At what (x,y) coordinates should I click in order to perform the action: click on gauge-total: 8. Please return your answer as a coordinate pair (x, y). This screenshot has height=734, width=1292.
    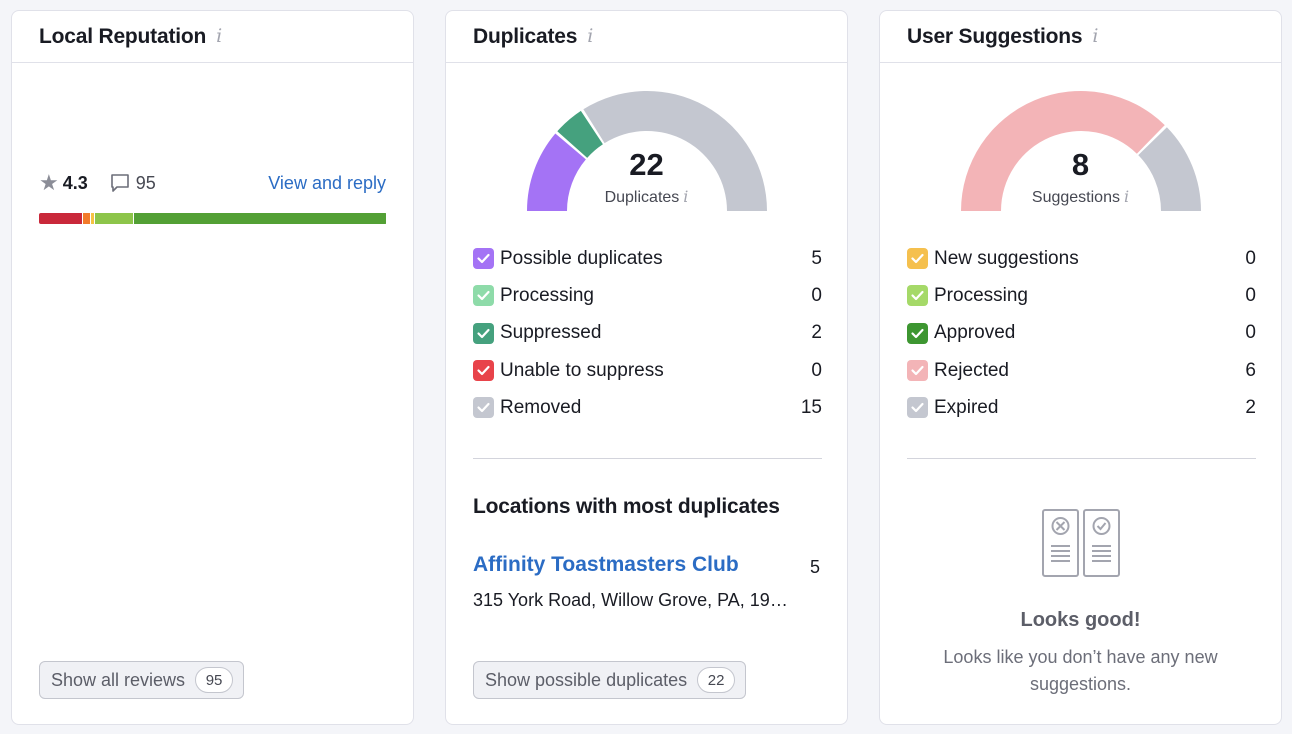
    Looking at the image, I should click on (1080, 164).